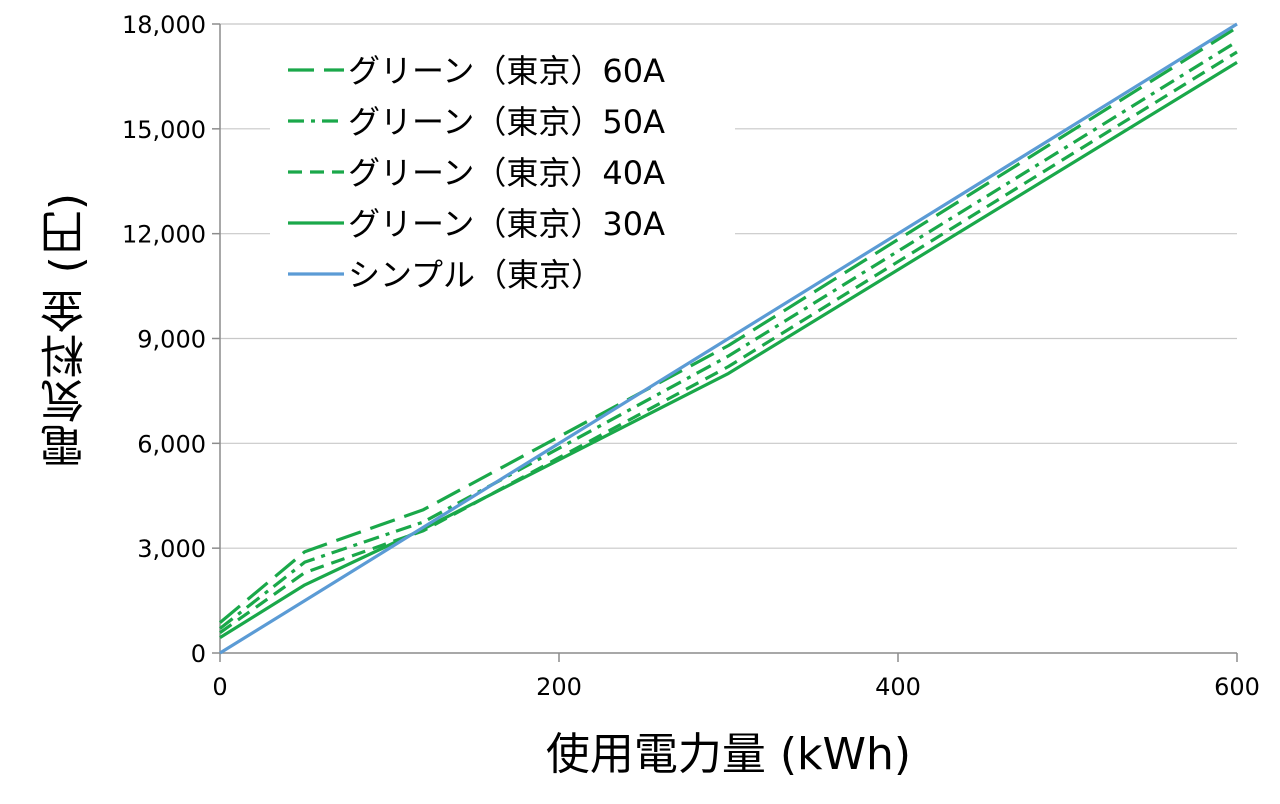  Describe the element at coordinates (559, 687) in the screenshot. I see `x-tick-label: 200` at that location.